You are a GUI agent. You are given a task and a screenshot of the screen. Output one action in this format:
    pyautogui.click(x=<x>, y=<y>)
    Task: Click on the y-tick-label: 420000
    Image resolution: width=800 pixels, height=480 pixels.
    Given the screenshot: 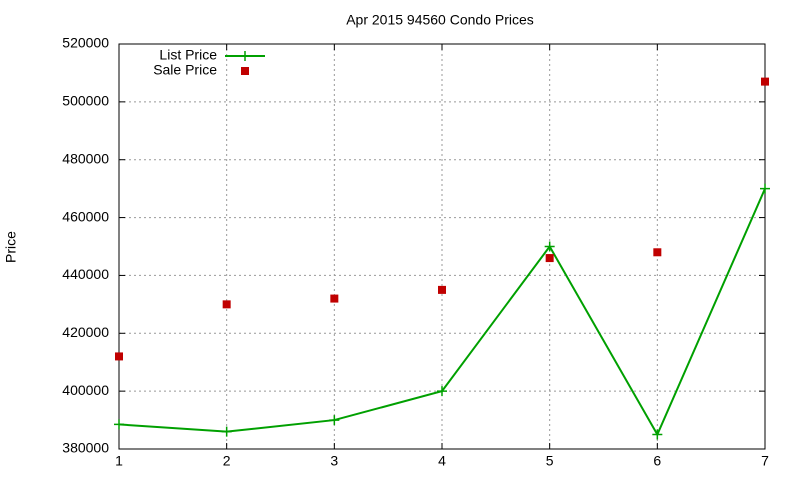 What is the action you would take?
    pyautogui.click(x=85, y=332)
    